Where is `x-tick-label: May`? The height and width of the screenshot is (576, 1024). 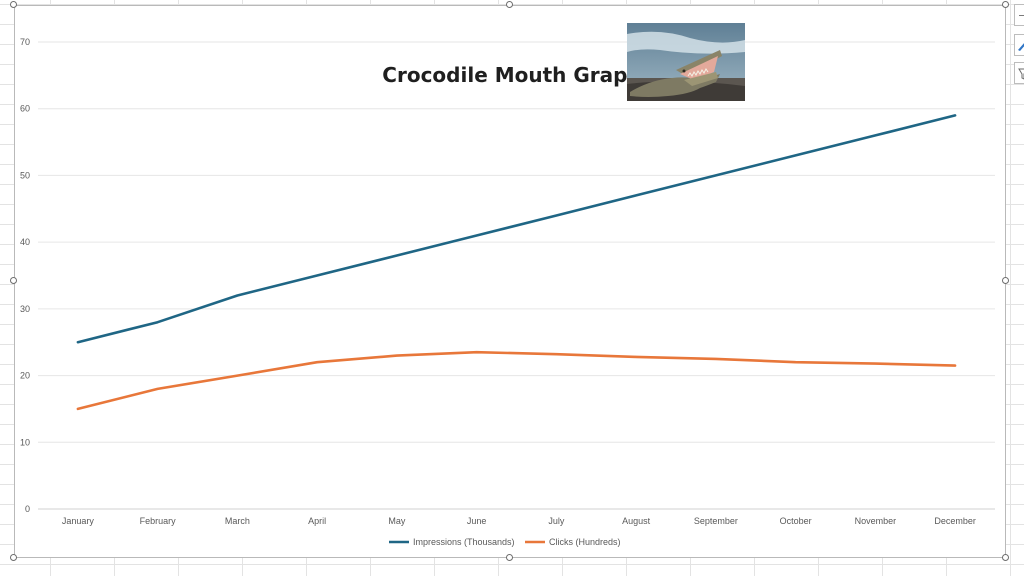
x-tick-label: May is located at coordinates (397, 521).